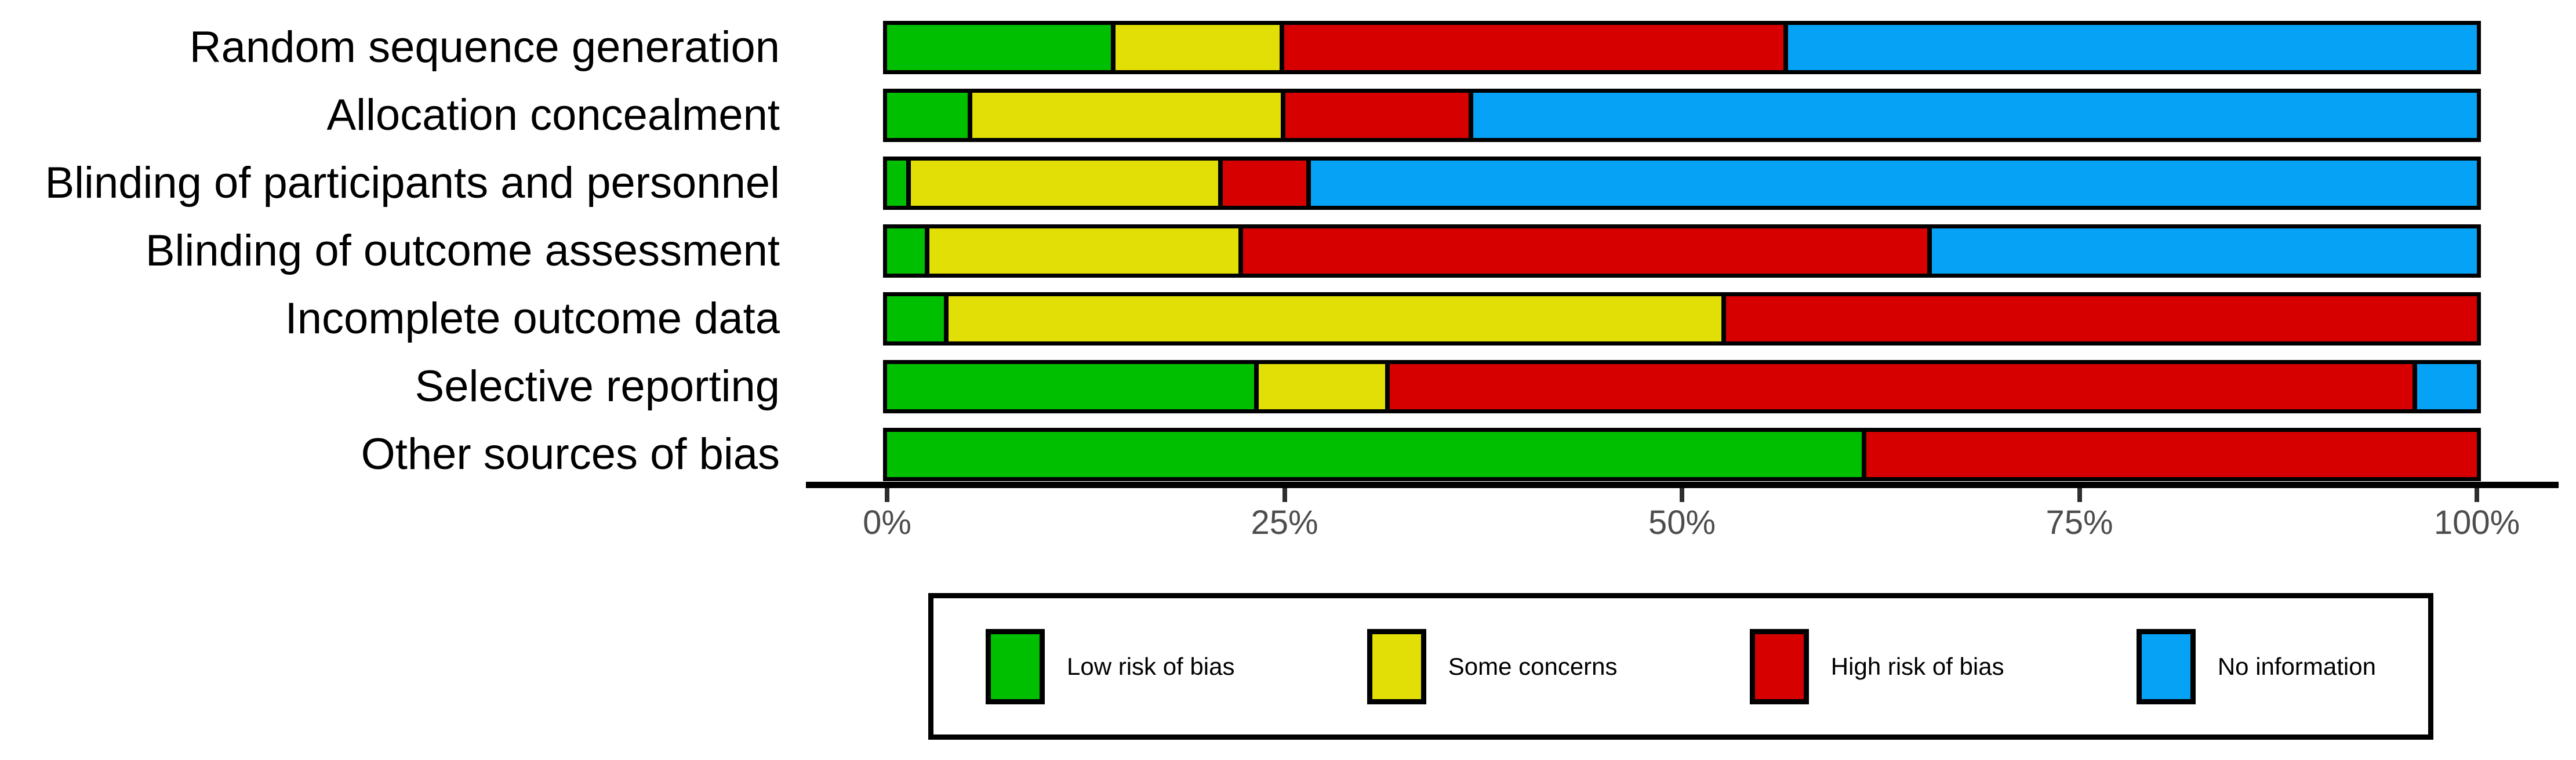  Describe the element at coordinates (2476, 522) in the screenshot. I see `x-axis-tick-label: 100%` at that location.